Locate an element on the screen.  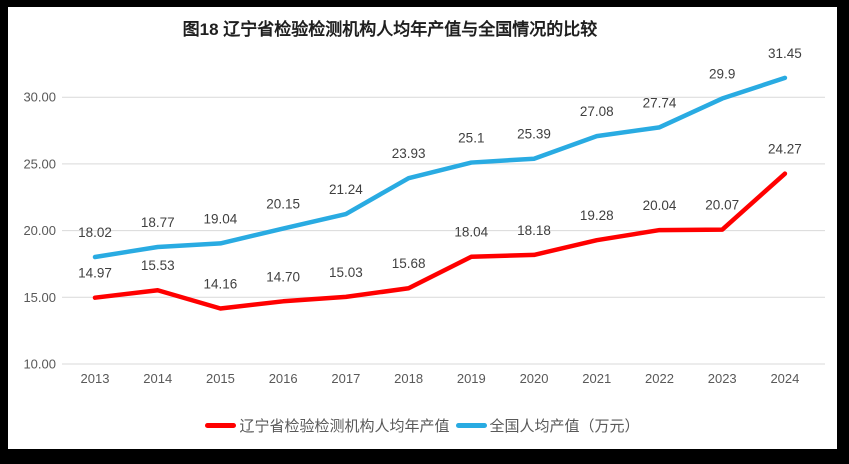
data-label-series-0: 14.70 is located at coordinates (283, 276).